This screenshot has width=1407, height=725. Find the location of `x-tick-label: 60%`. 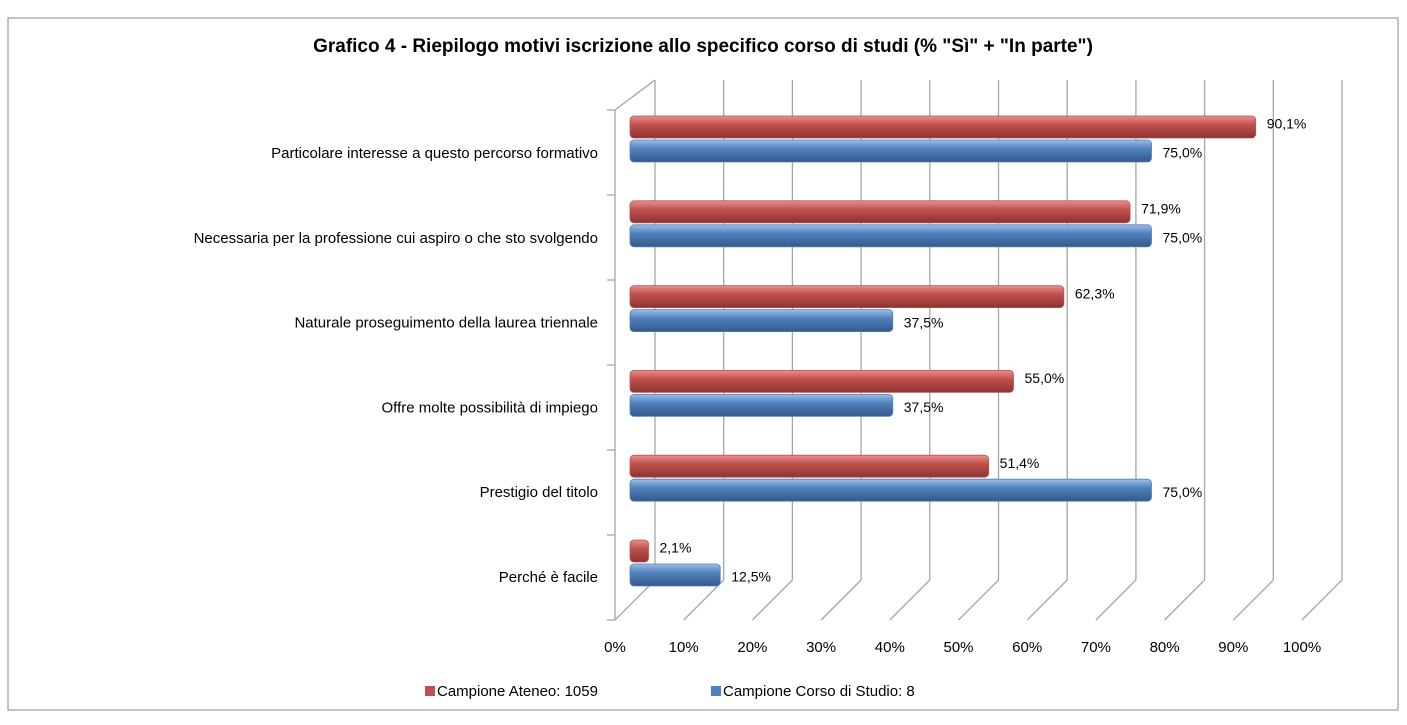

x-tick-label: 60% is located at coordinates (1027, 647).